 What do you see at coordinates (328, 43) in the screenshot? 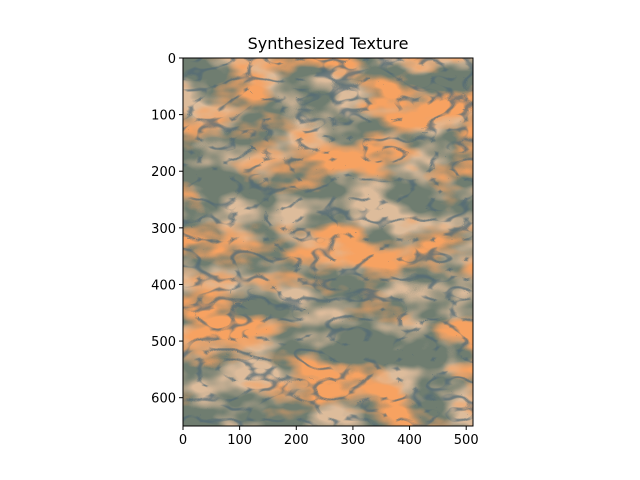
I see `chart-title: Synthesized Texture` at bounding box center [328, 43].